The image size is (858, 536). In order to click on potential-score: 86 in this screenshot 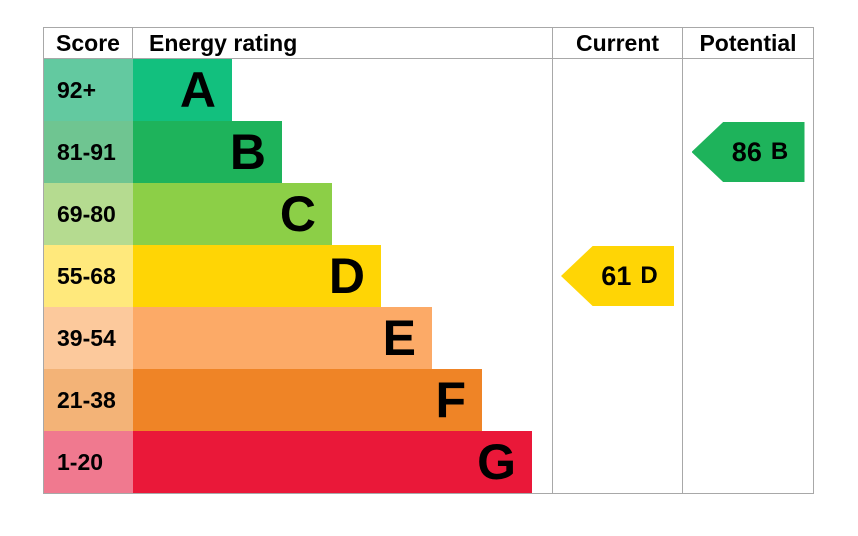, I will do `click(746, 151)`.